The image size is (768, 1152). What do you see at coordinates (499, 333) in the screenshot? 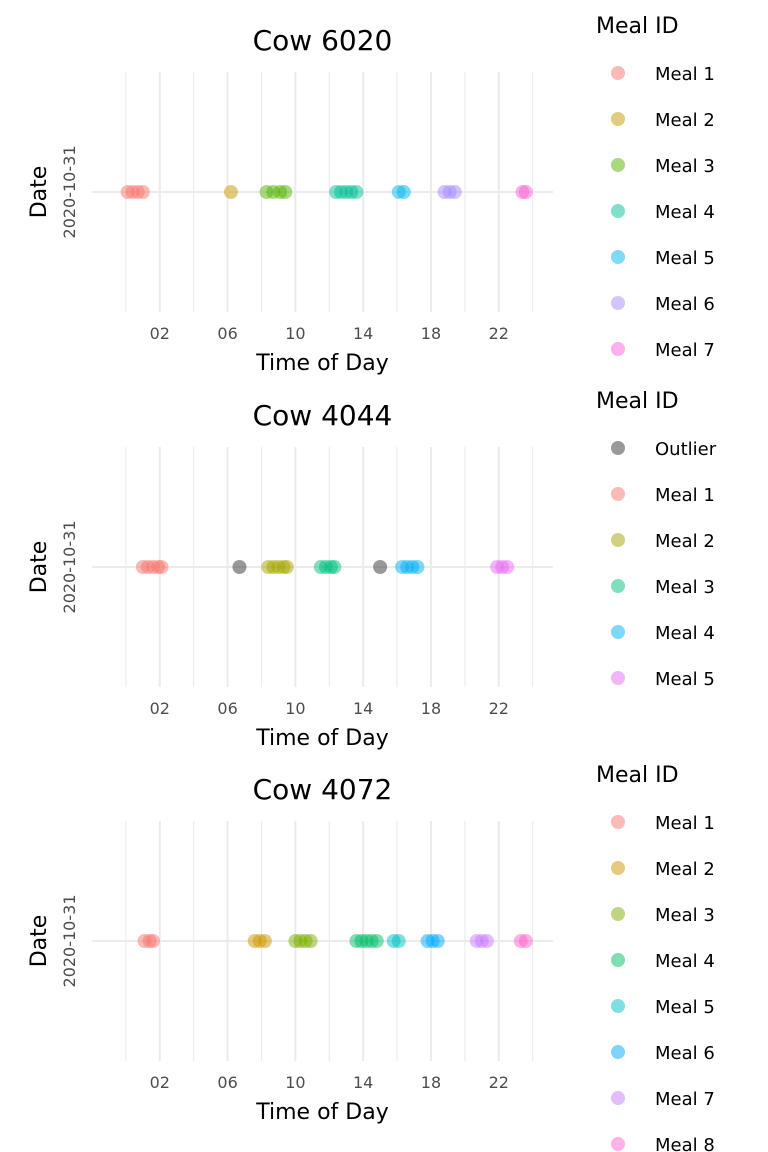
I see `x-tick-label: 22` at bounding box center [499, 333].